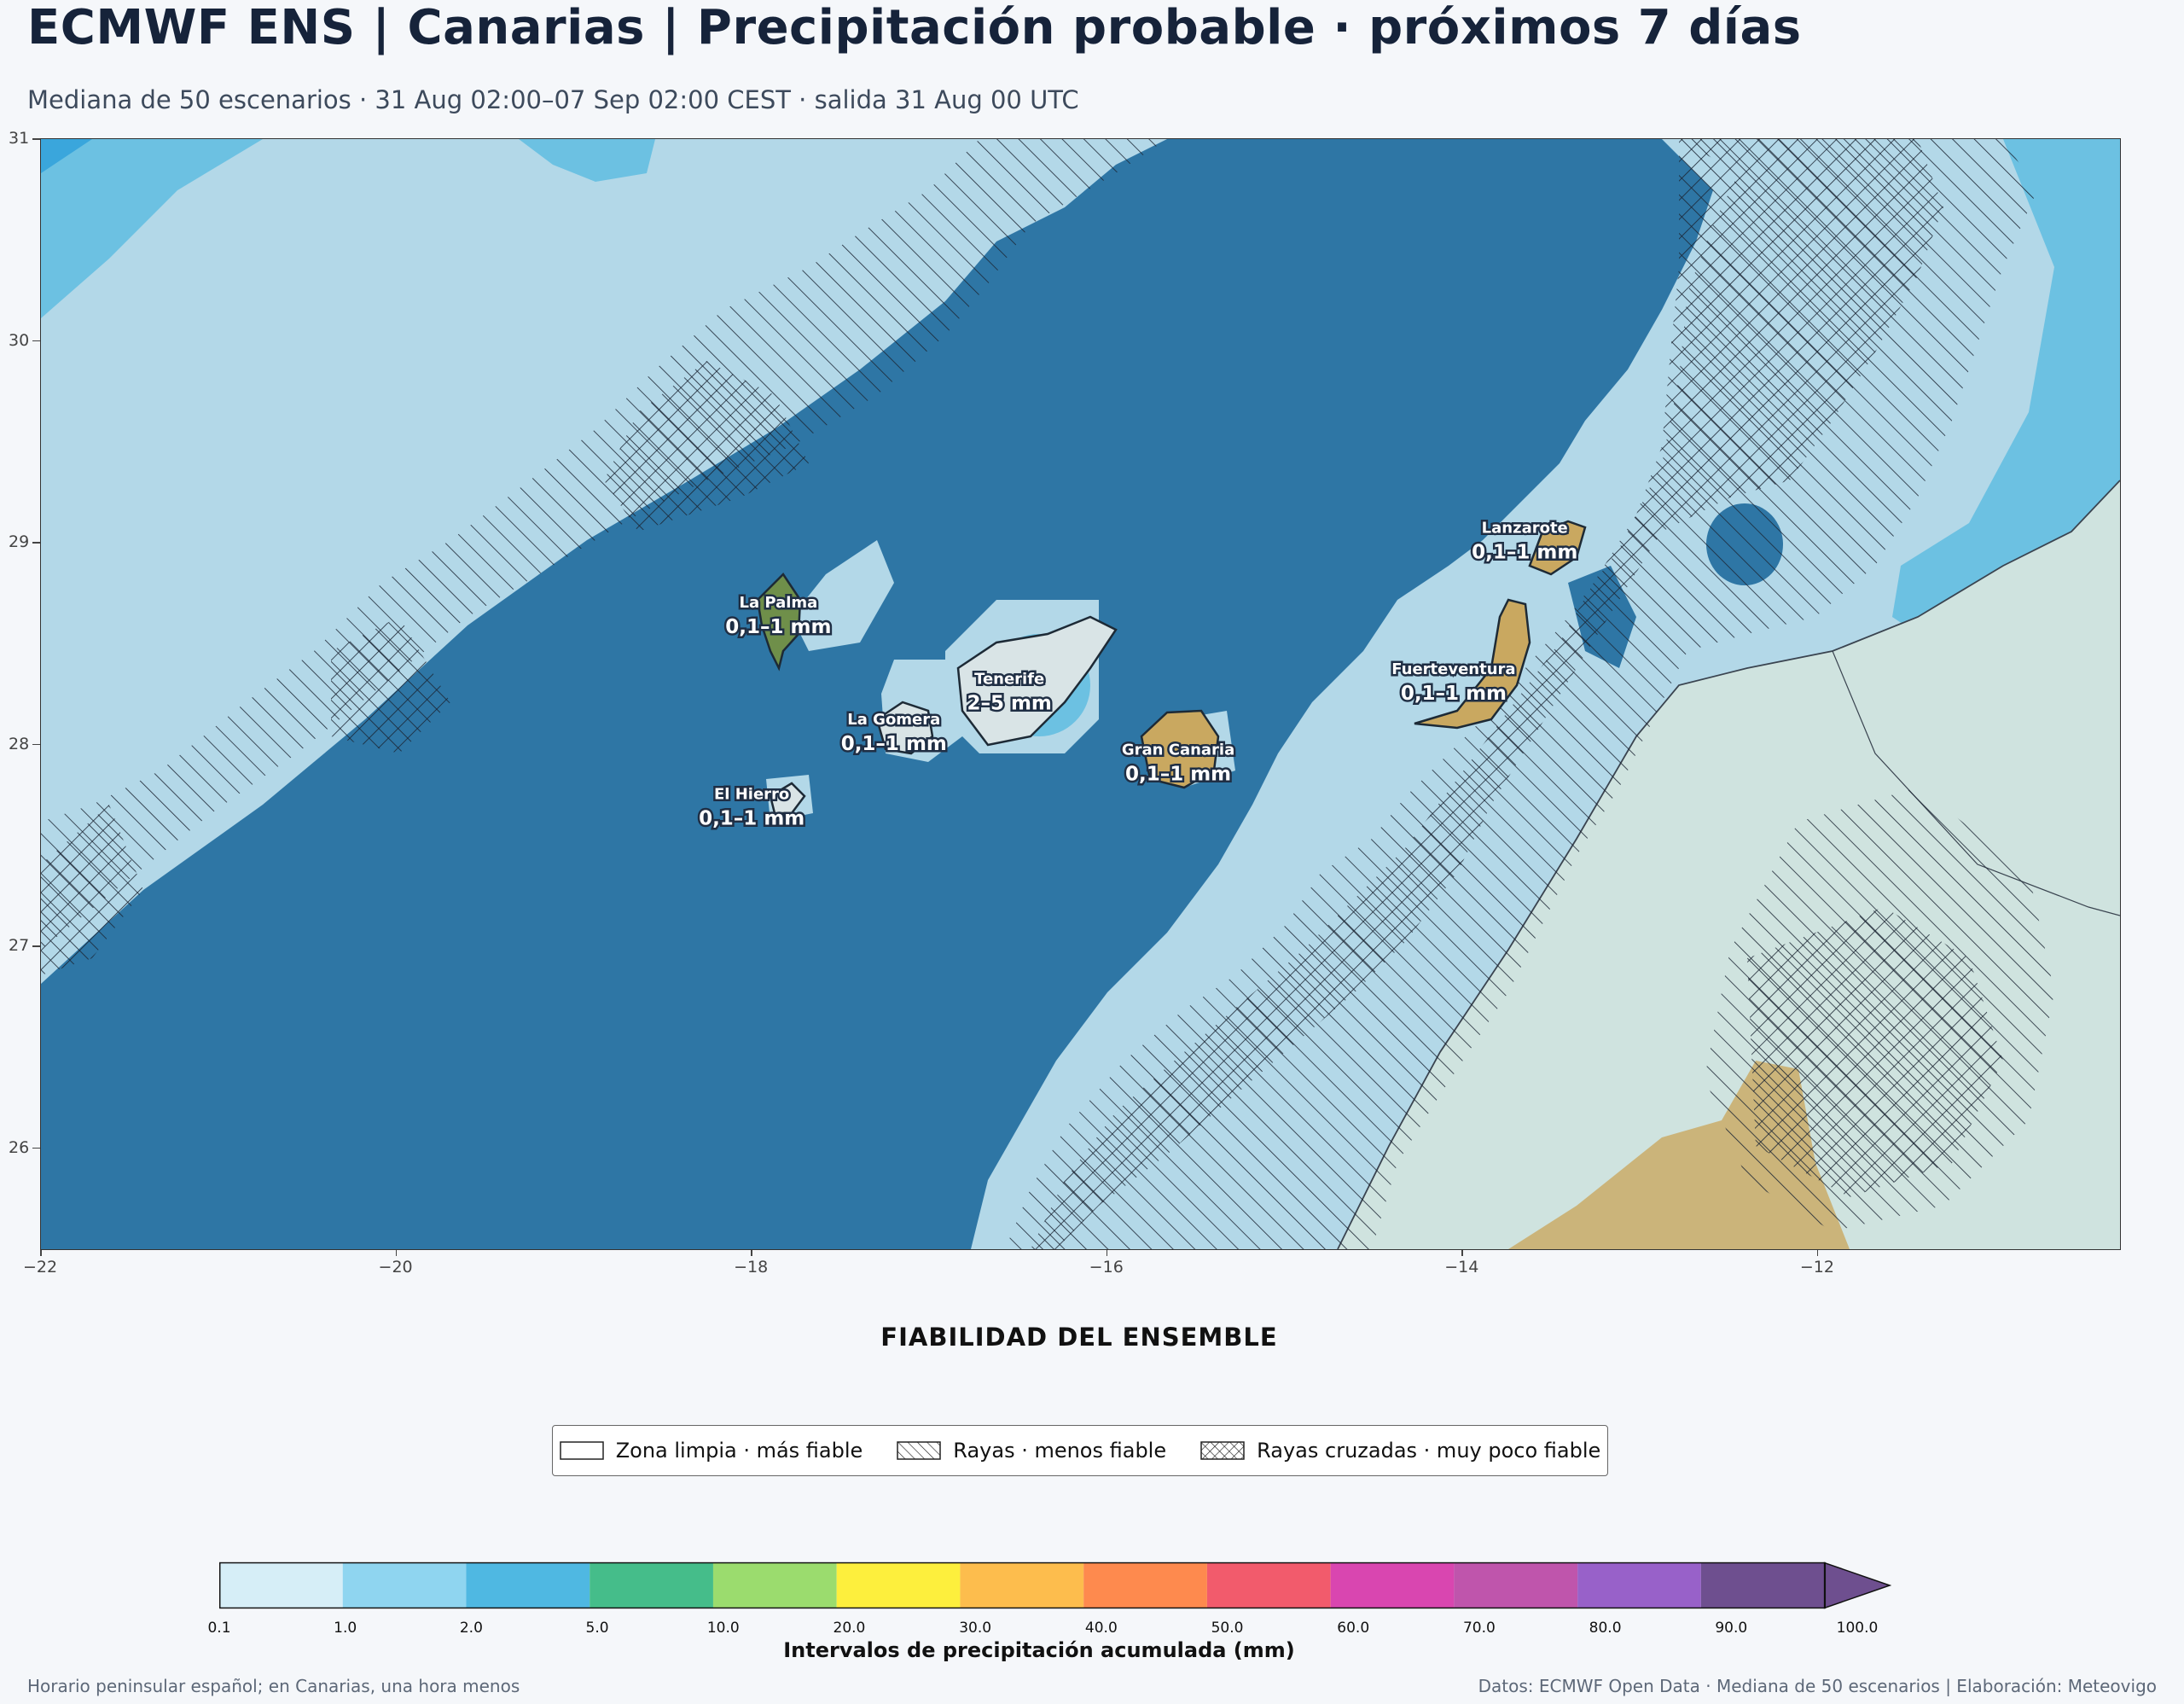  What do you see at coordinates (1060, 1451) in the screenshot?
I see `legend-label-diagonal: Rayas · menos fiable` at bounding box center [1060, 1451].